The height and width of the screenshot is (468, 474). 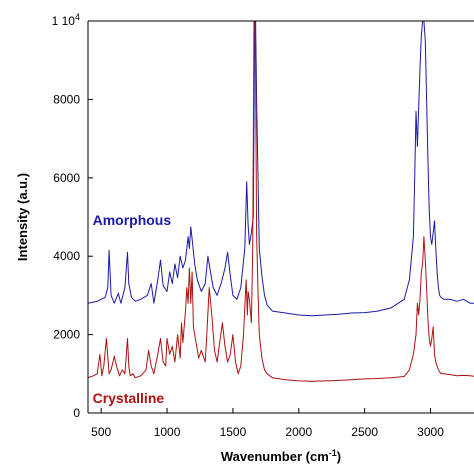 What do you see at coordinates (167, 432) in the screenshot?
I see `x-tick-label: 1000` at bounding box center [167, 432].